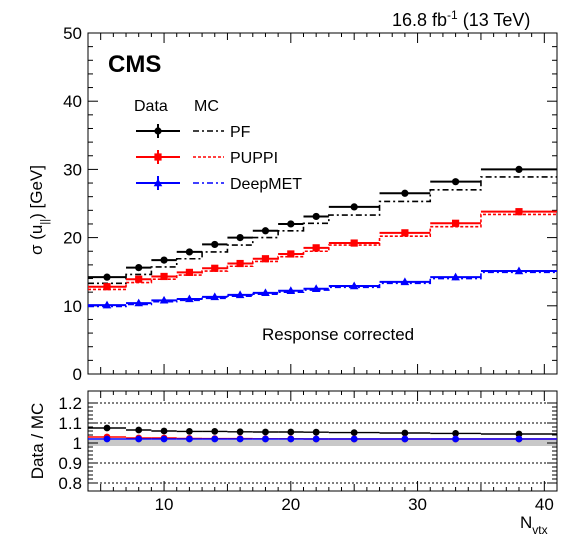  What do you see at coordinates (37, 441) in the screenshot?
I see `ratio-y-axis-label: Data / MC` at bounding box center [37, 441].